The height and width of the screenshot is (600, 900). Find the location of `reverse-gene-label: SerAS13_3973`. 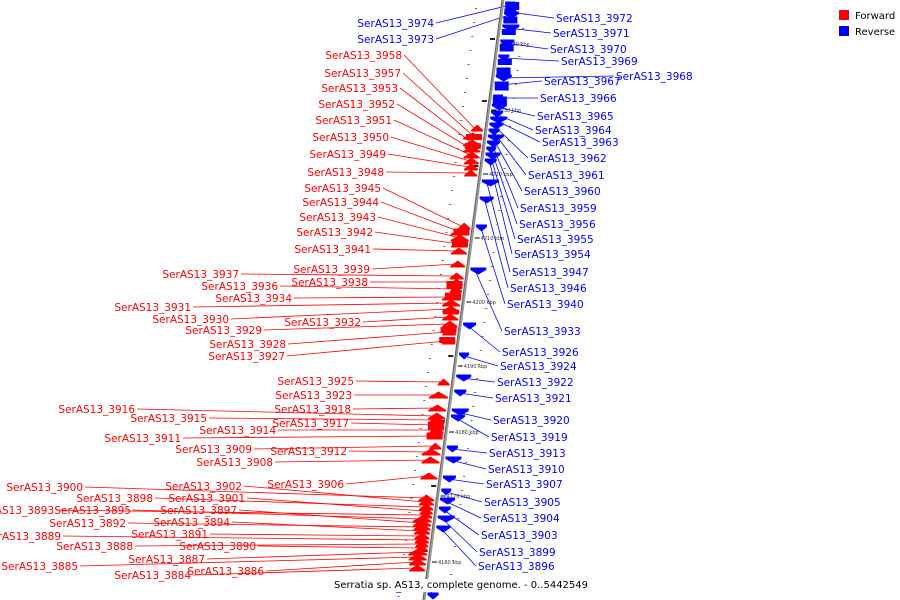

reverse-gene-label: SerAS13_3973 is located at coordinates (395, 40).